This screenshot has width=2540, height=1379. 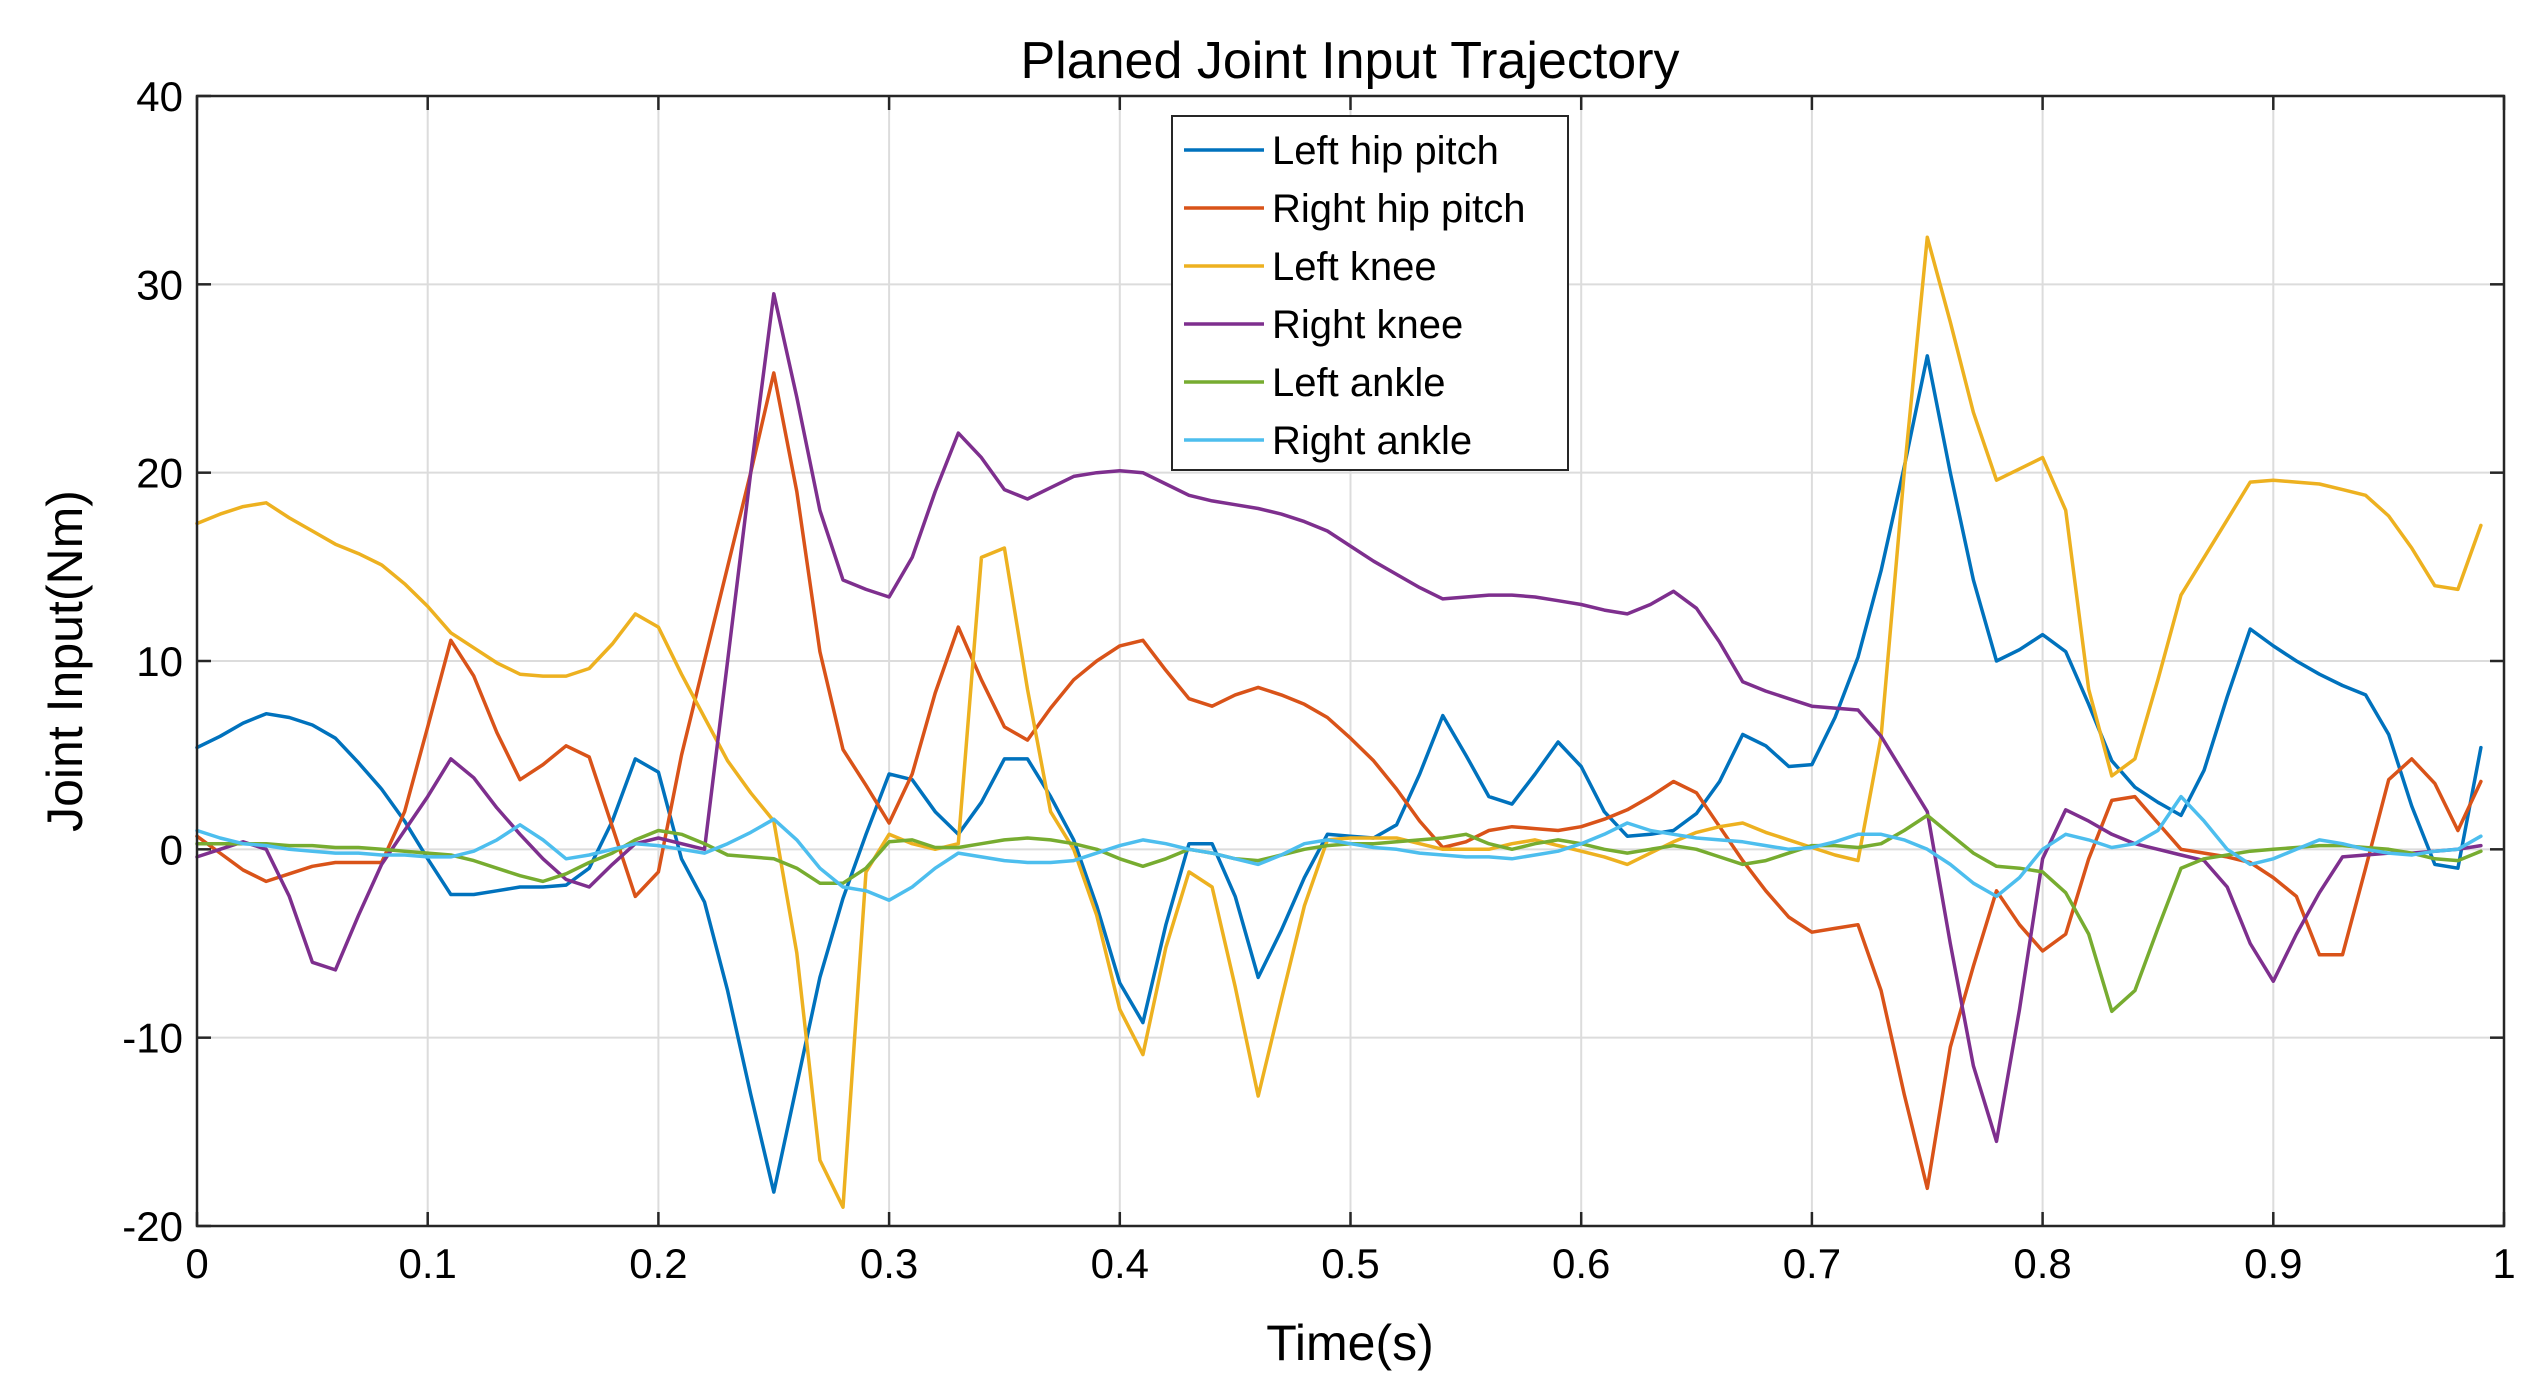 What do you see at coordinates (1354, 267) in the screenshot?
I see `legend-label: Left knee` at bounding box center [1354, 267].